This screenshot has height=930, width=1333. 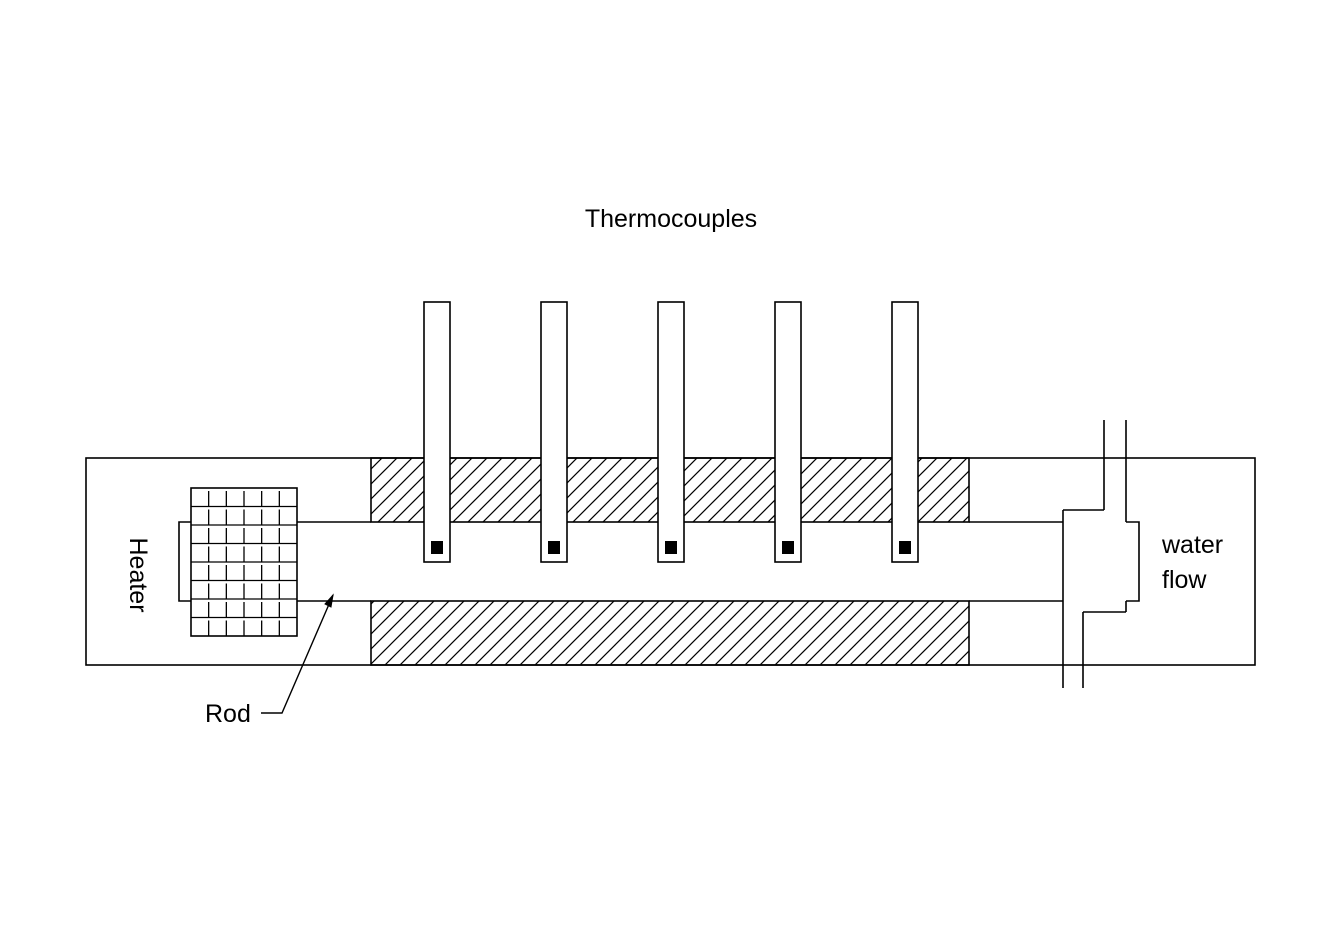 What do you see at coordinates (138, 574) in the screenshot?
I see `heater-label: Heater` at bounding box center [138, 574].